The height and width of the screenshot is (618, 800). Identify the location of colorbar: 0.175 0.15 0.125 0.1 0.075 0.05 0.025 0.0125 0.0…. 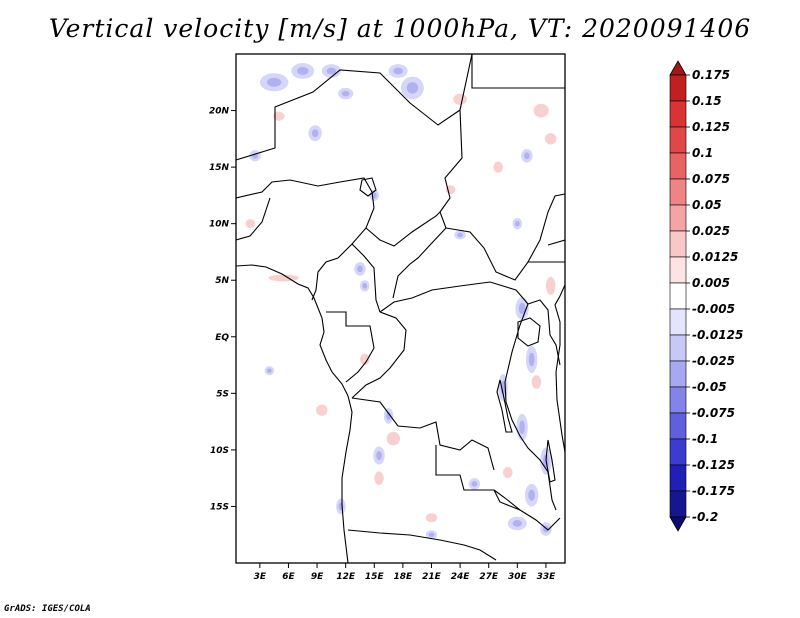
(706, 296).